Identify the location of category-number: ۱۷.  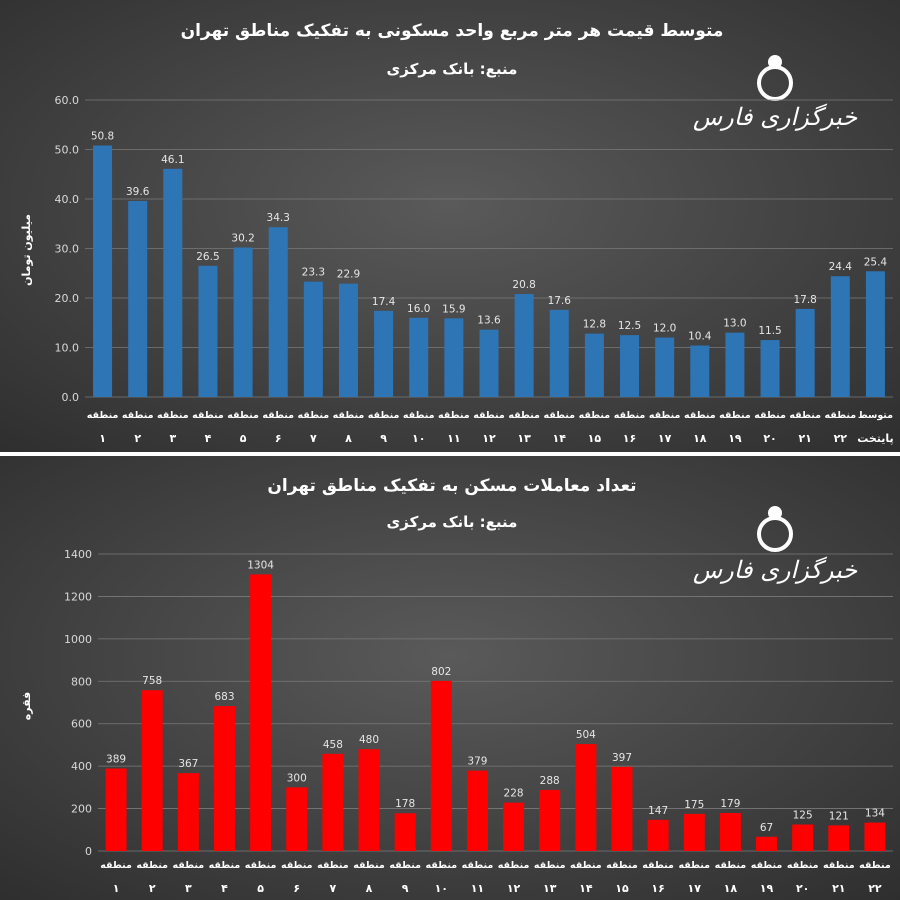
(695, 888).